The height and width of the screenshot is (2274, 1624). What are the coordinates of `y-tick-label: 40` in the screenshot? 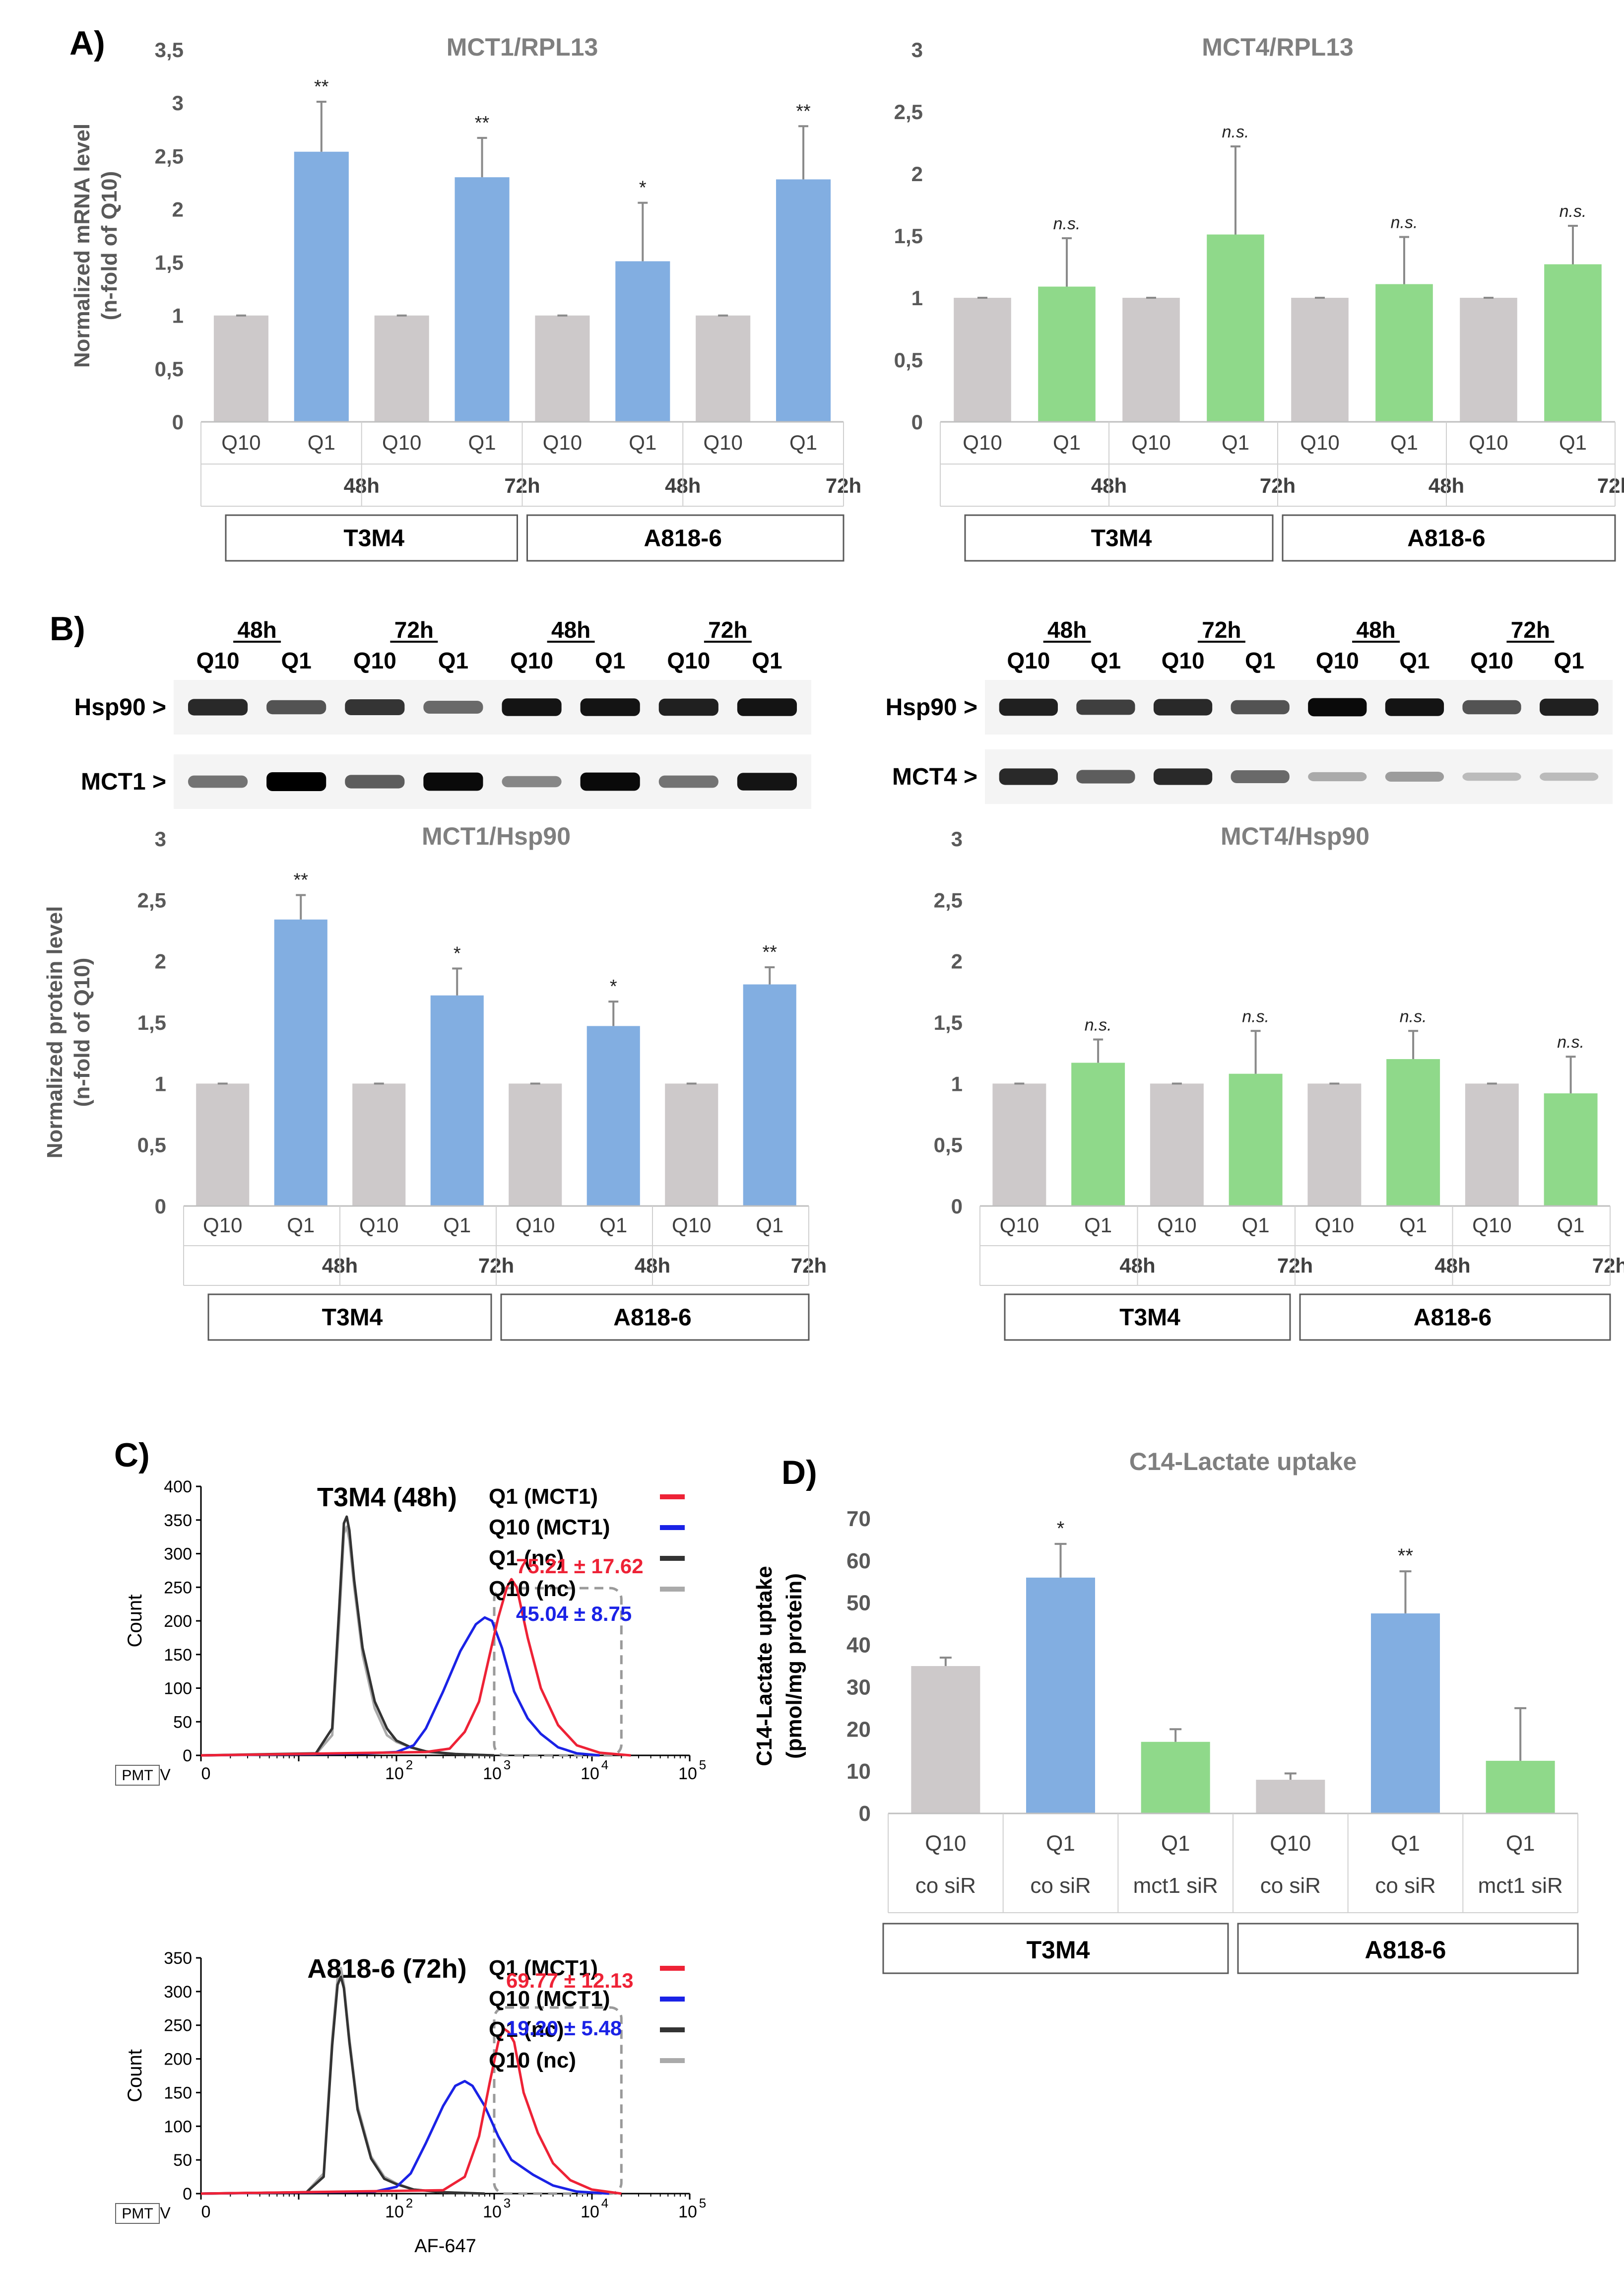 It's located at (858, 1645).